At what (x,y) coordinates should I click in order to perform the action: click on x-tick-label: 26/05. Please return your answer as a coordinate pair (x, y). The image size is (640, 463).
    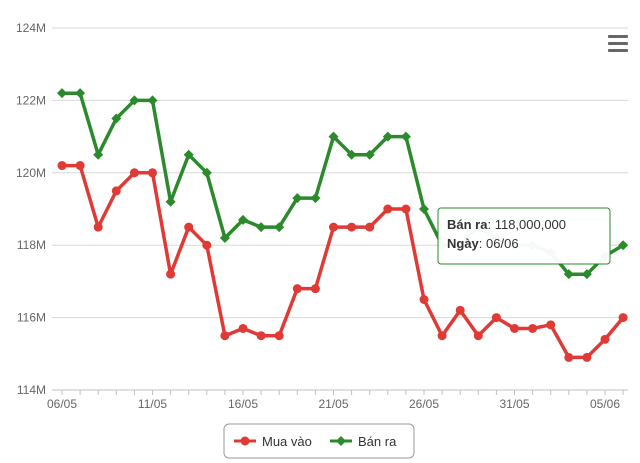
    Looking at the image, I should click on (424, 404).